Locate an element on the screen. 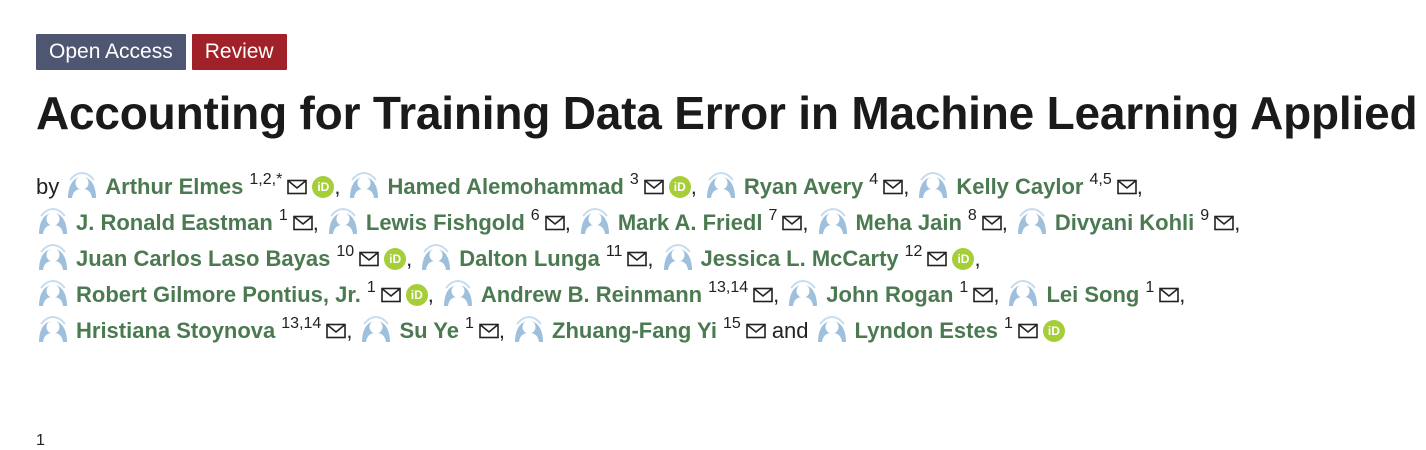 The width and height of the screenshot is (1426, 450). author-name-link: Zhuang-Fang Yi is located at coordinates (634, 331).